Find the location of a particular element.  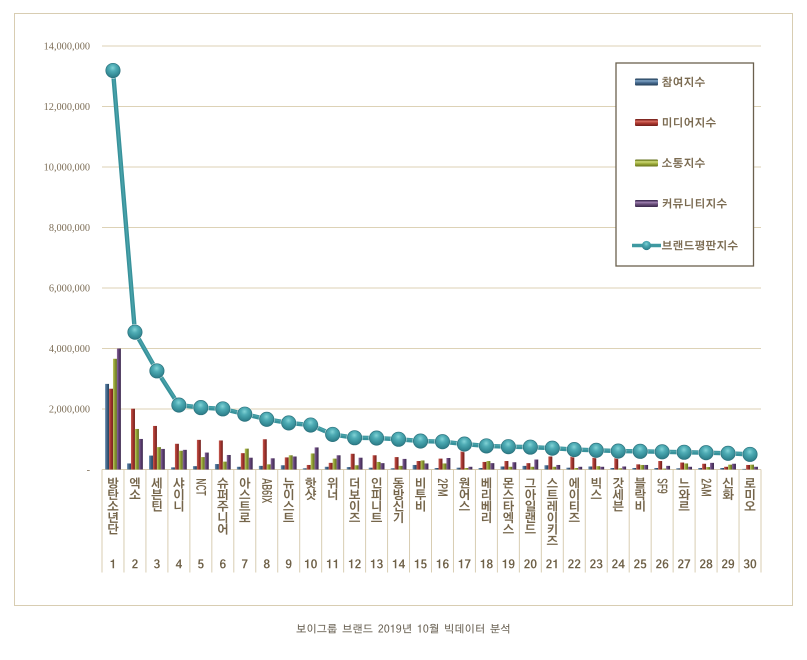

svg-text: 8,000,000 is located at coordinates (69, 228).